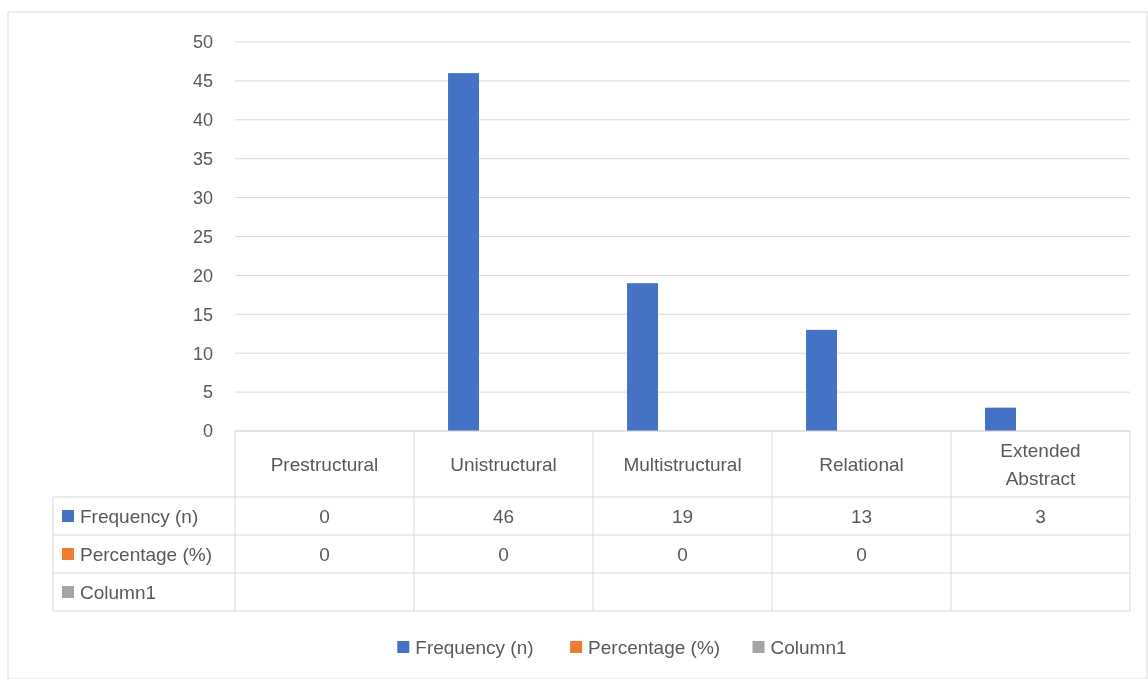  What do you see at coordinates (146, 554) in the screenshot?
I see `legend-label: Percentage (%)` at bounding box center [146, 554].